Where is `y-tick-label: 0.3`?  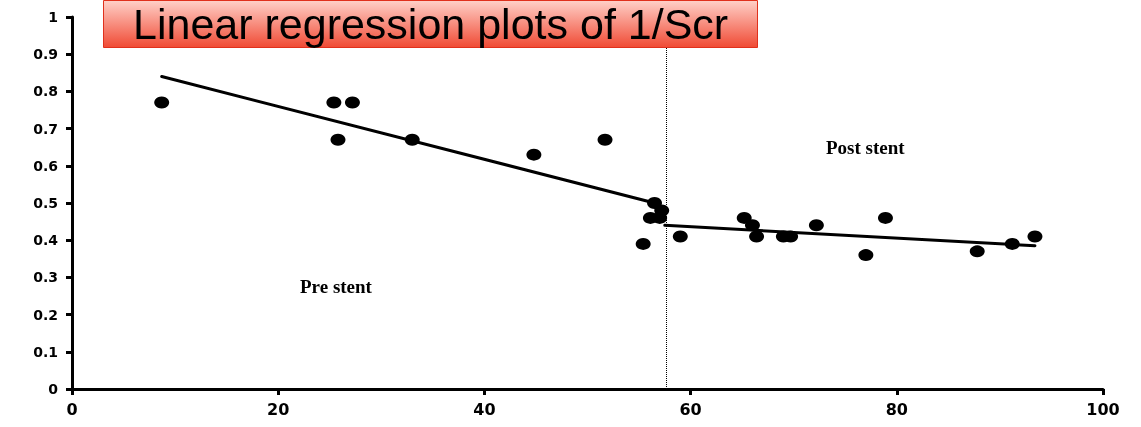
y-tick-label: 0.3 is located at coordinates (45, 277).